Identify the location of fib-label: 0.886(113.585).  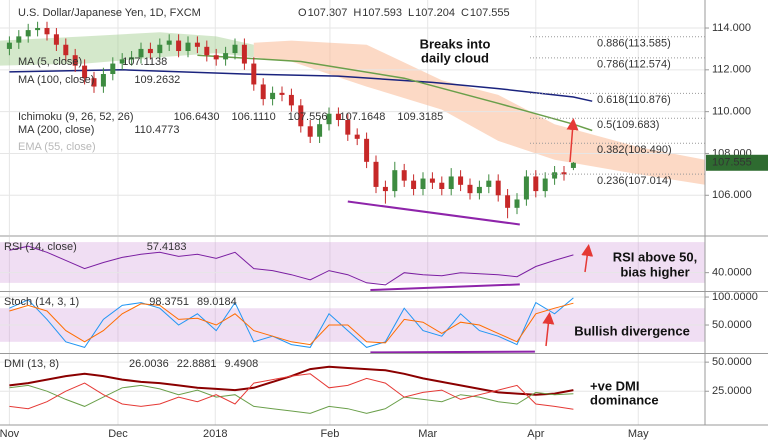
(634, 44).